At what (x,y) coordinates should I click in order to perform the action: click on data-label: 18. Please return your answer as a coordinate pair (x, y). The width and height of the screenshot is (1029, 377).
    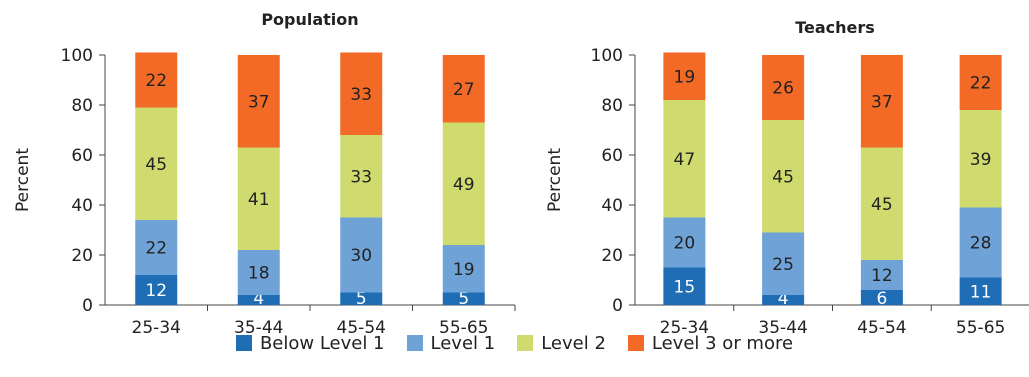
    Looking at the image, I should click on (259, 274).